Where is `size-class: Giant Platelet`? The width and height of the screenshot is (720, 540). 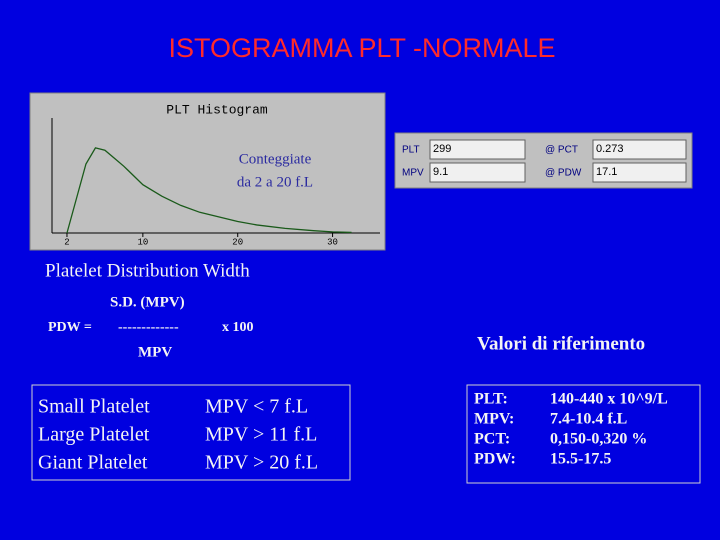 size-class: Giant Platelet is located at coordinates (93, 463).